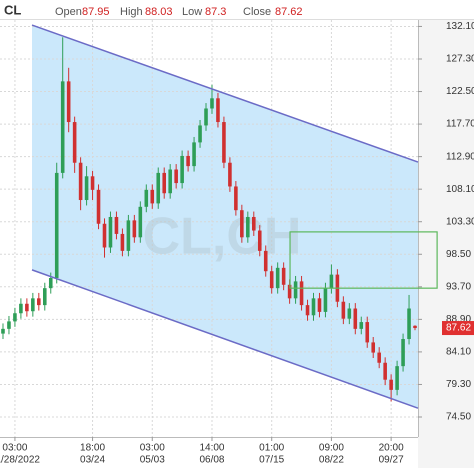 The width and height of the screenshot is (474, 468). I want to click on y-tick-label: 103.30, so click(460, 221).